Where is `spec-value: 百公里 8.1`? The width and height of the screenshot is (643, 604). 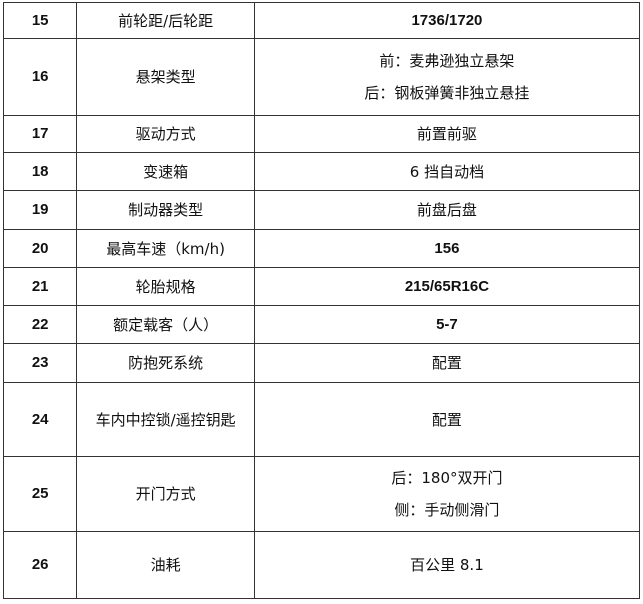
spec-value: 百公里 8.1 is located at coordinates (447, 565).